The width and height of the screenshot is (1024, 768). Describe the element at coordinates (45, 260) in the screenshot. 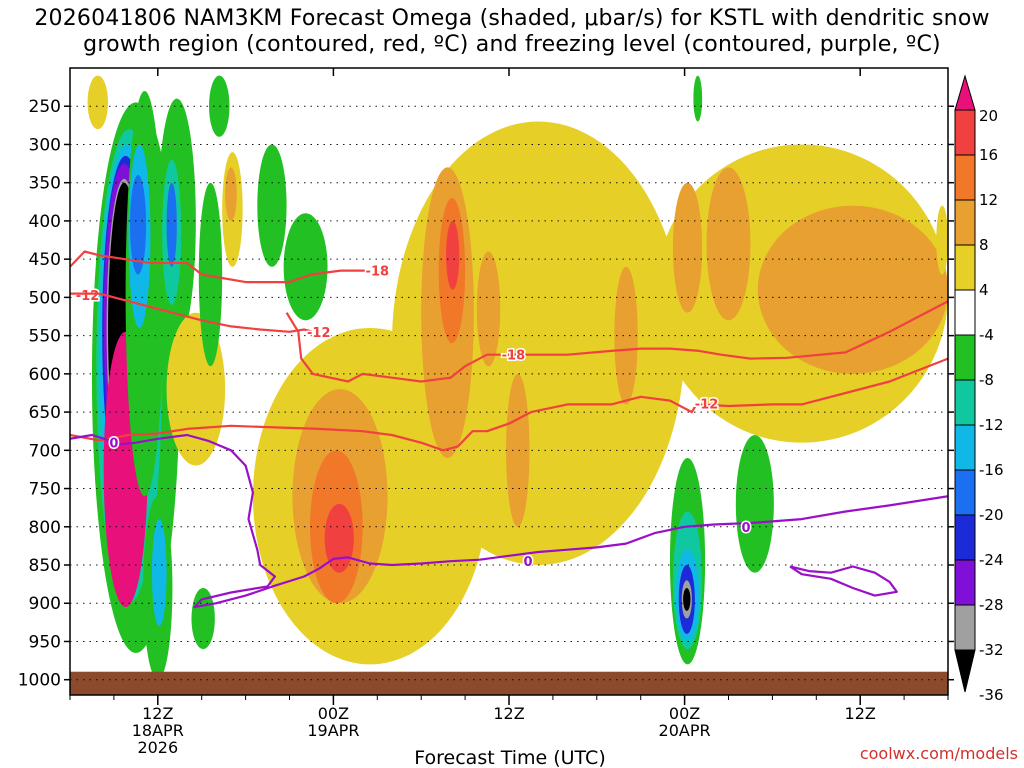

I see `y-tick-label-450: 450` at that location.